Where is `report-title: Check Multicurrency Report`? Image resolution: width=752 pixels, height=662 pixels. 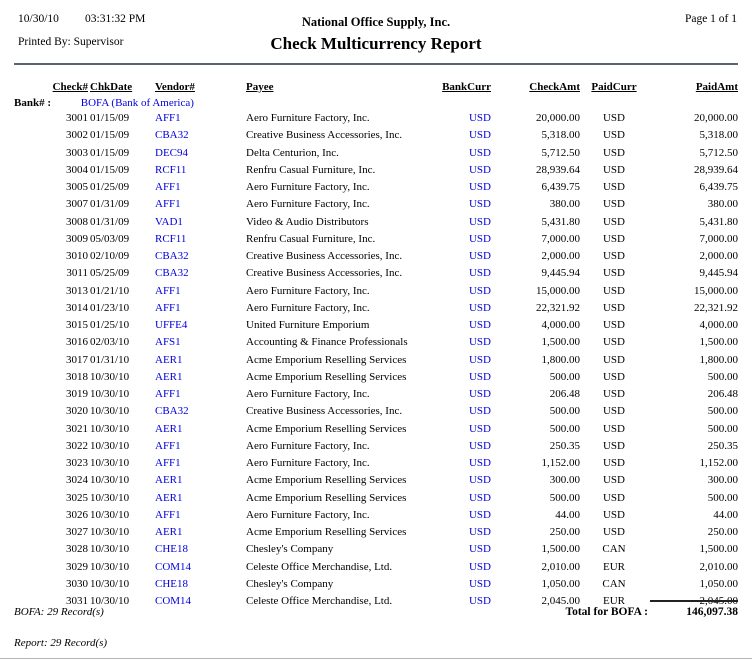 report-title: Check Multicurrency Report is located at coordinates (376, 43).